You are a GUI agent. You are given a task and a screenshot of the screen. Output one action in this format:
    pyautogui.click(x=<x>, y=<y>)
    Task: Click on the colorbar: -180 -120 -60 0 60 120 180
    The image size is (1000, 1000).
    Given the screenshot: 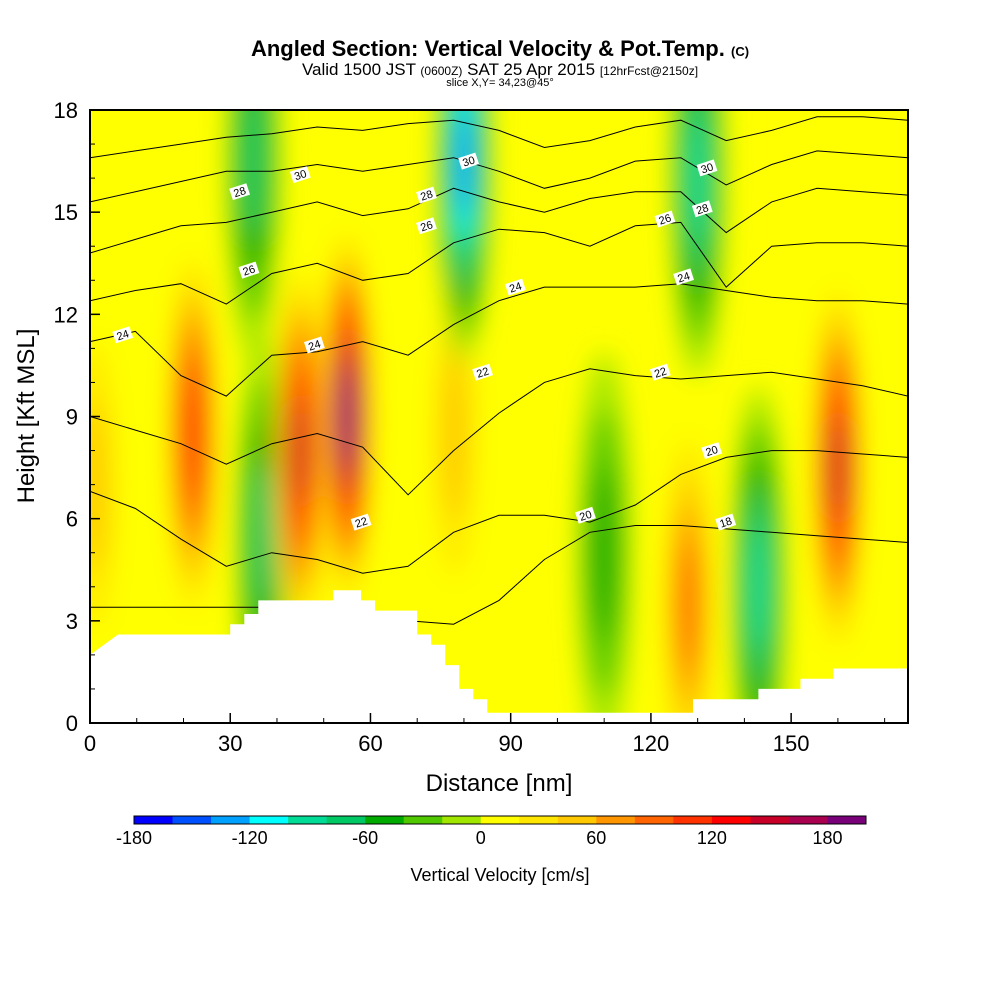 What is the action you would take?
    pyautogui.click(x=491, y=831)
    